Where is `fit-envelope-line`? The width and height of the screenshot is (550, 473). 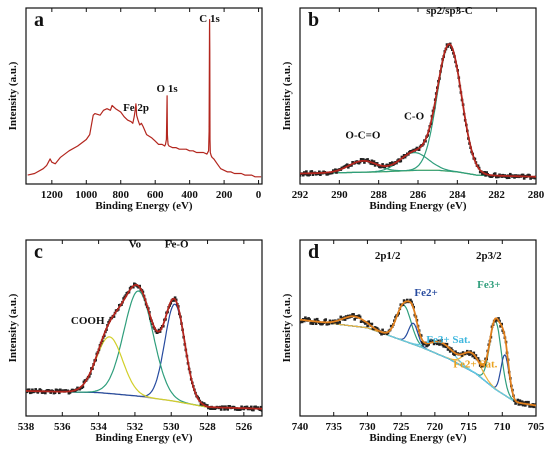
fit-envelope-line is located at coordinates (418, 353).